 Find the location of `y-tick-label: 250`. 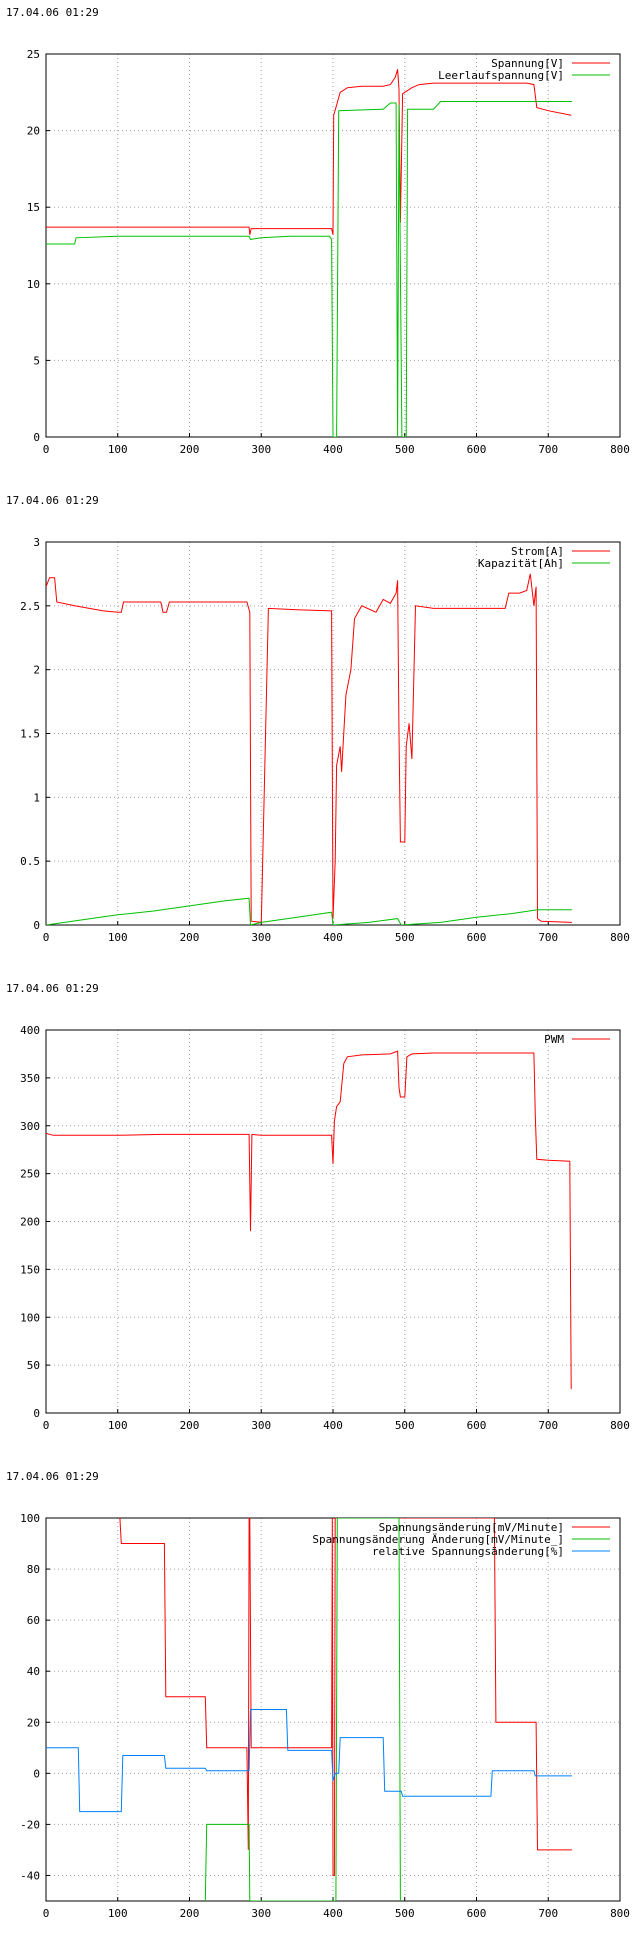

y-tick-label: 250 is located at coordinates (30, 1174).